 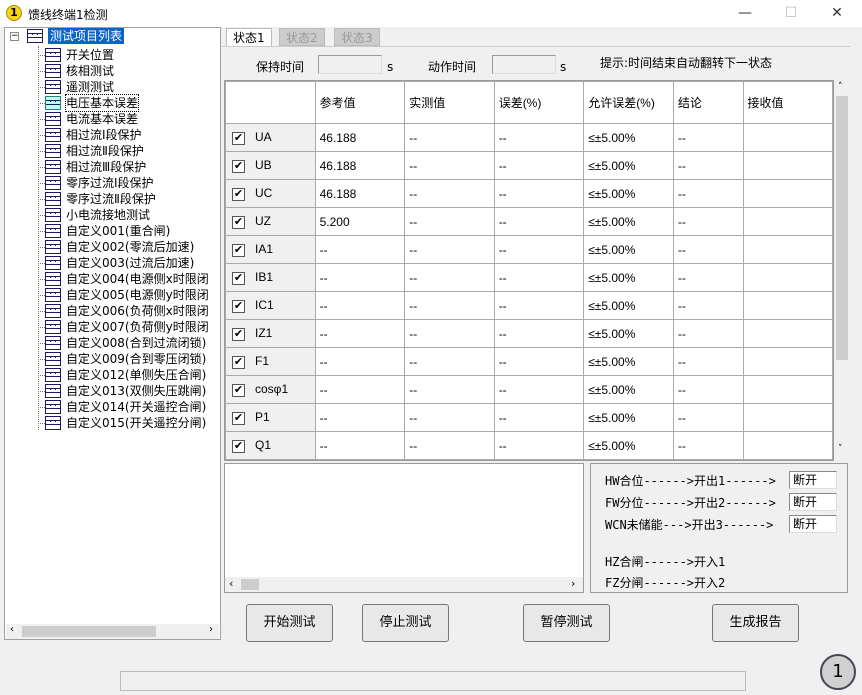 What do you see at coordinates (79, 87) in the screenshot?
I see `tree-item: 遥测测试` at bounding box center [79, 87].